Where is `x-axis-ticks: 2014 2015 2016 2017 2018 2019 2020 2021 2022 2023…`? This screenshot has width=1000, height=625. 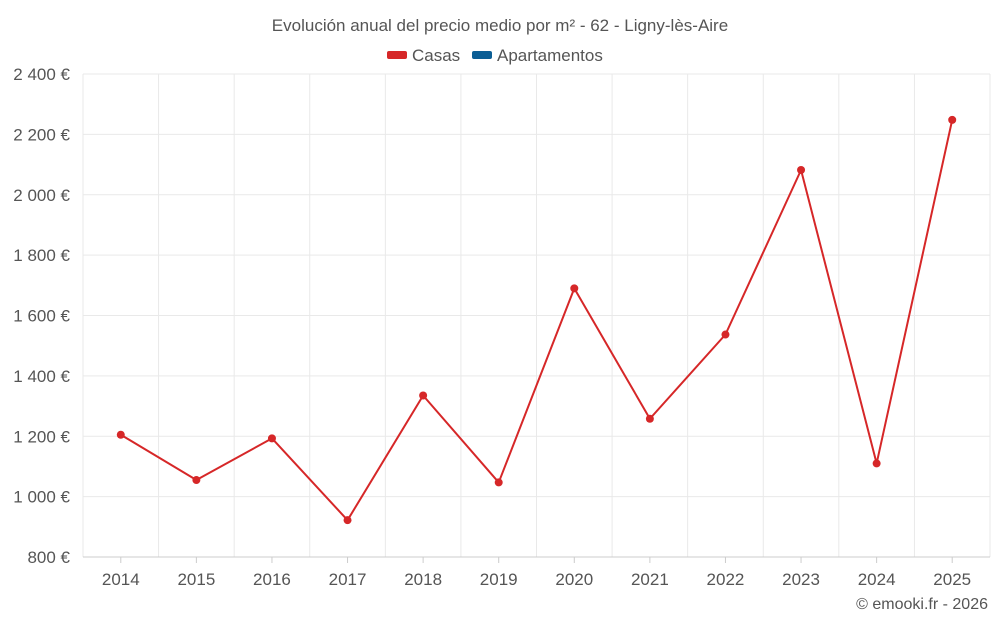 x-axis-ticks: 2014 2015 2016 2017 2018 2019 2020 2021 2022 2023… is located at coordinates (536, 573).